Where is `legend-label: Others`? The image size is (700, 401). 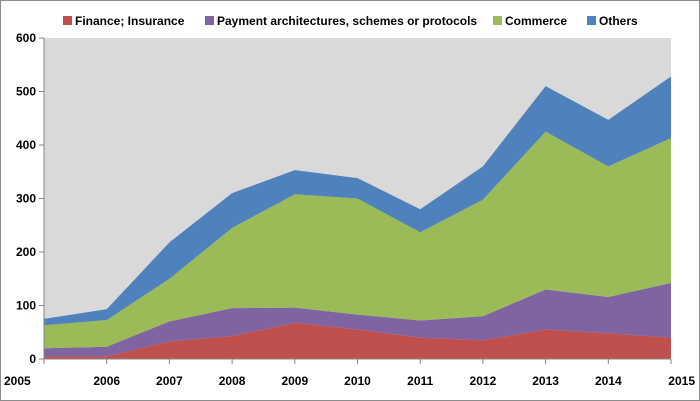
legend-label: Others is located at coordinates (618, 21).